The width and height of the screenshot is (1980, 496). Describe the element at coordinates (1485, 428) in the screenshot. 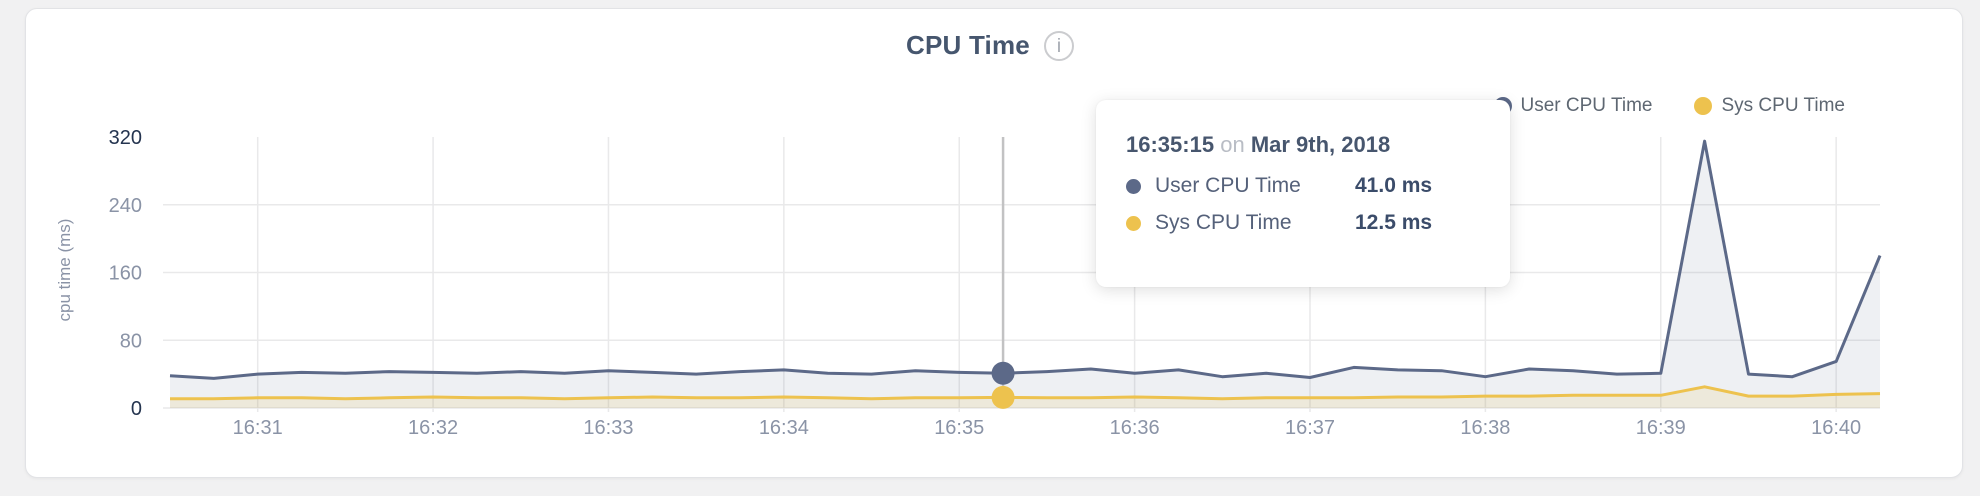

I see `x-tick-label: 16:38` at that location.